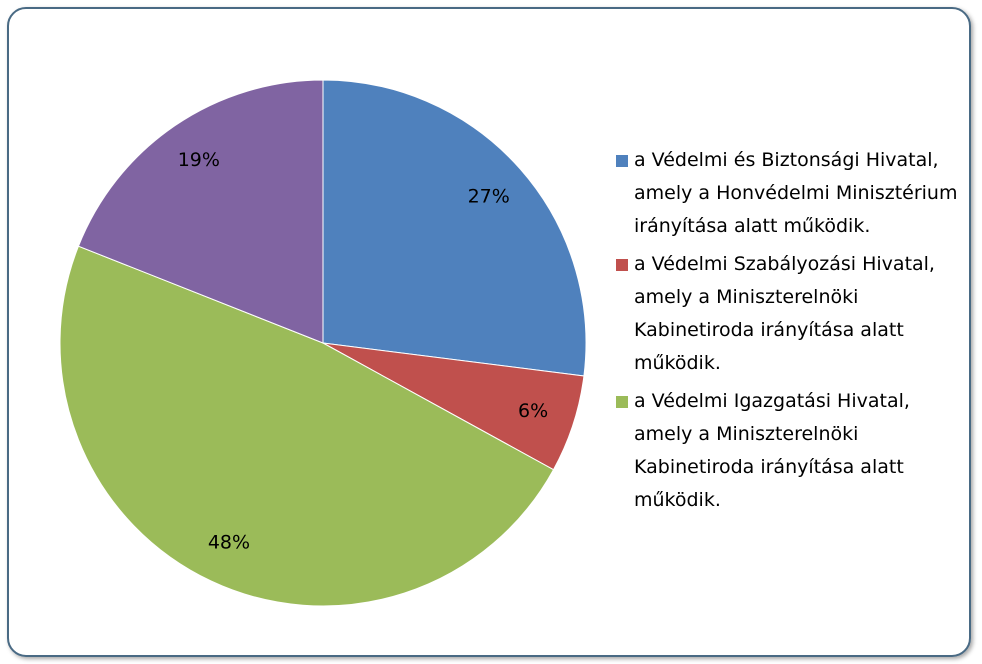 The height and width of the screenshot is (664, 982). Describe the element at coordinates (533, 411) in the screenshot. I see `data-label: 6%` at that location.